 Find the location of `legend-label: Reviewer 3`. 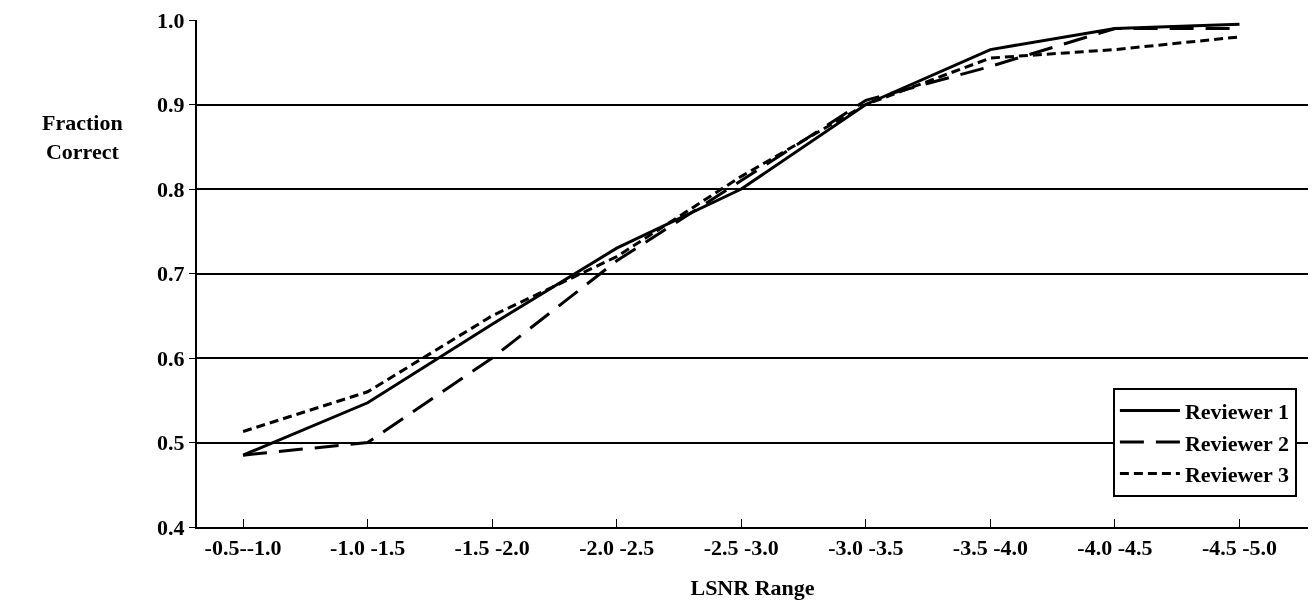

legend-label: Reviewer 3 is located at coordinates (1236, 475).